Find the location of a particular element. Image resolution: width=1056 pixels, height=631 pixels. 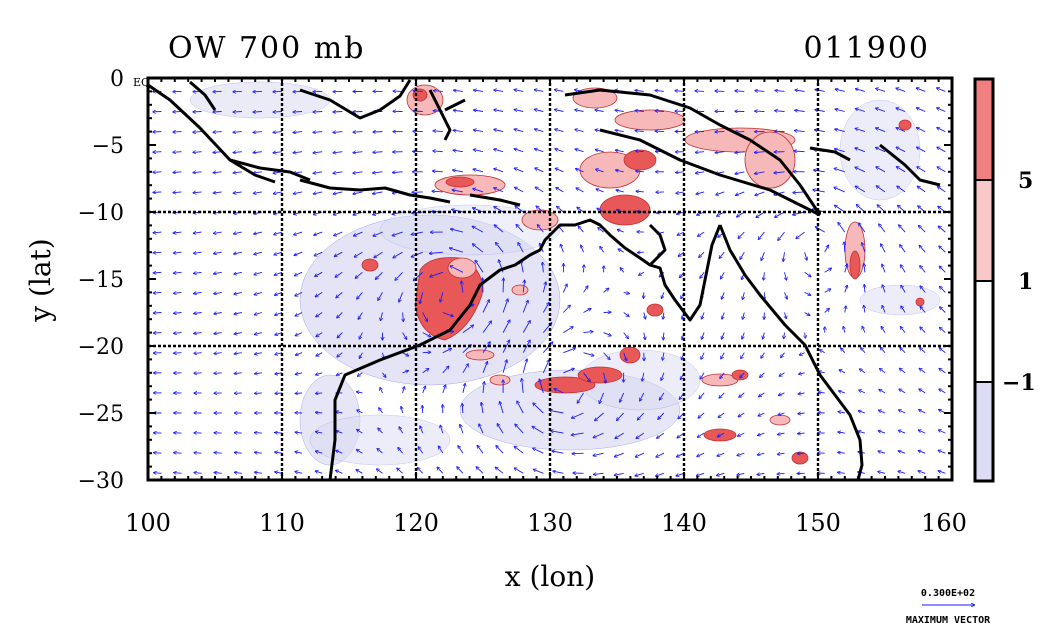

colorbar-band-weak-positive is located at coordinates (984, 230).